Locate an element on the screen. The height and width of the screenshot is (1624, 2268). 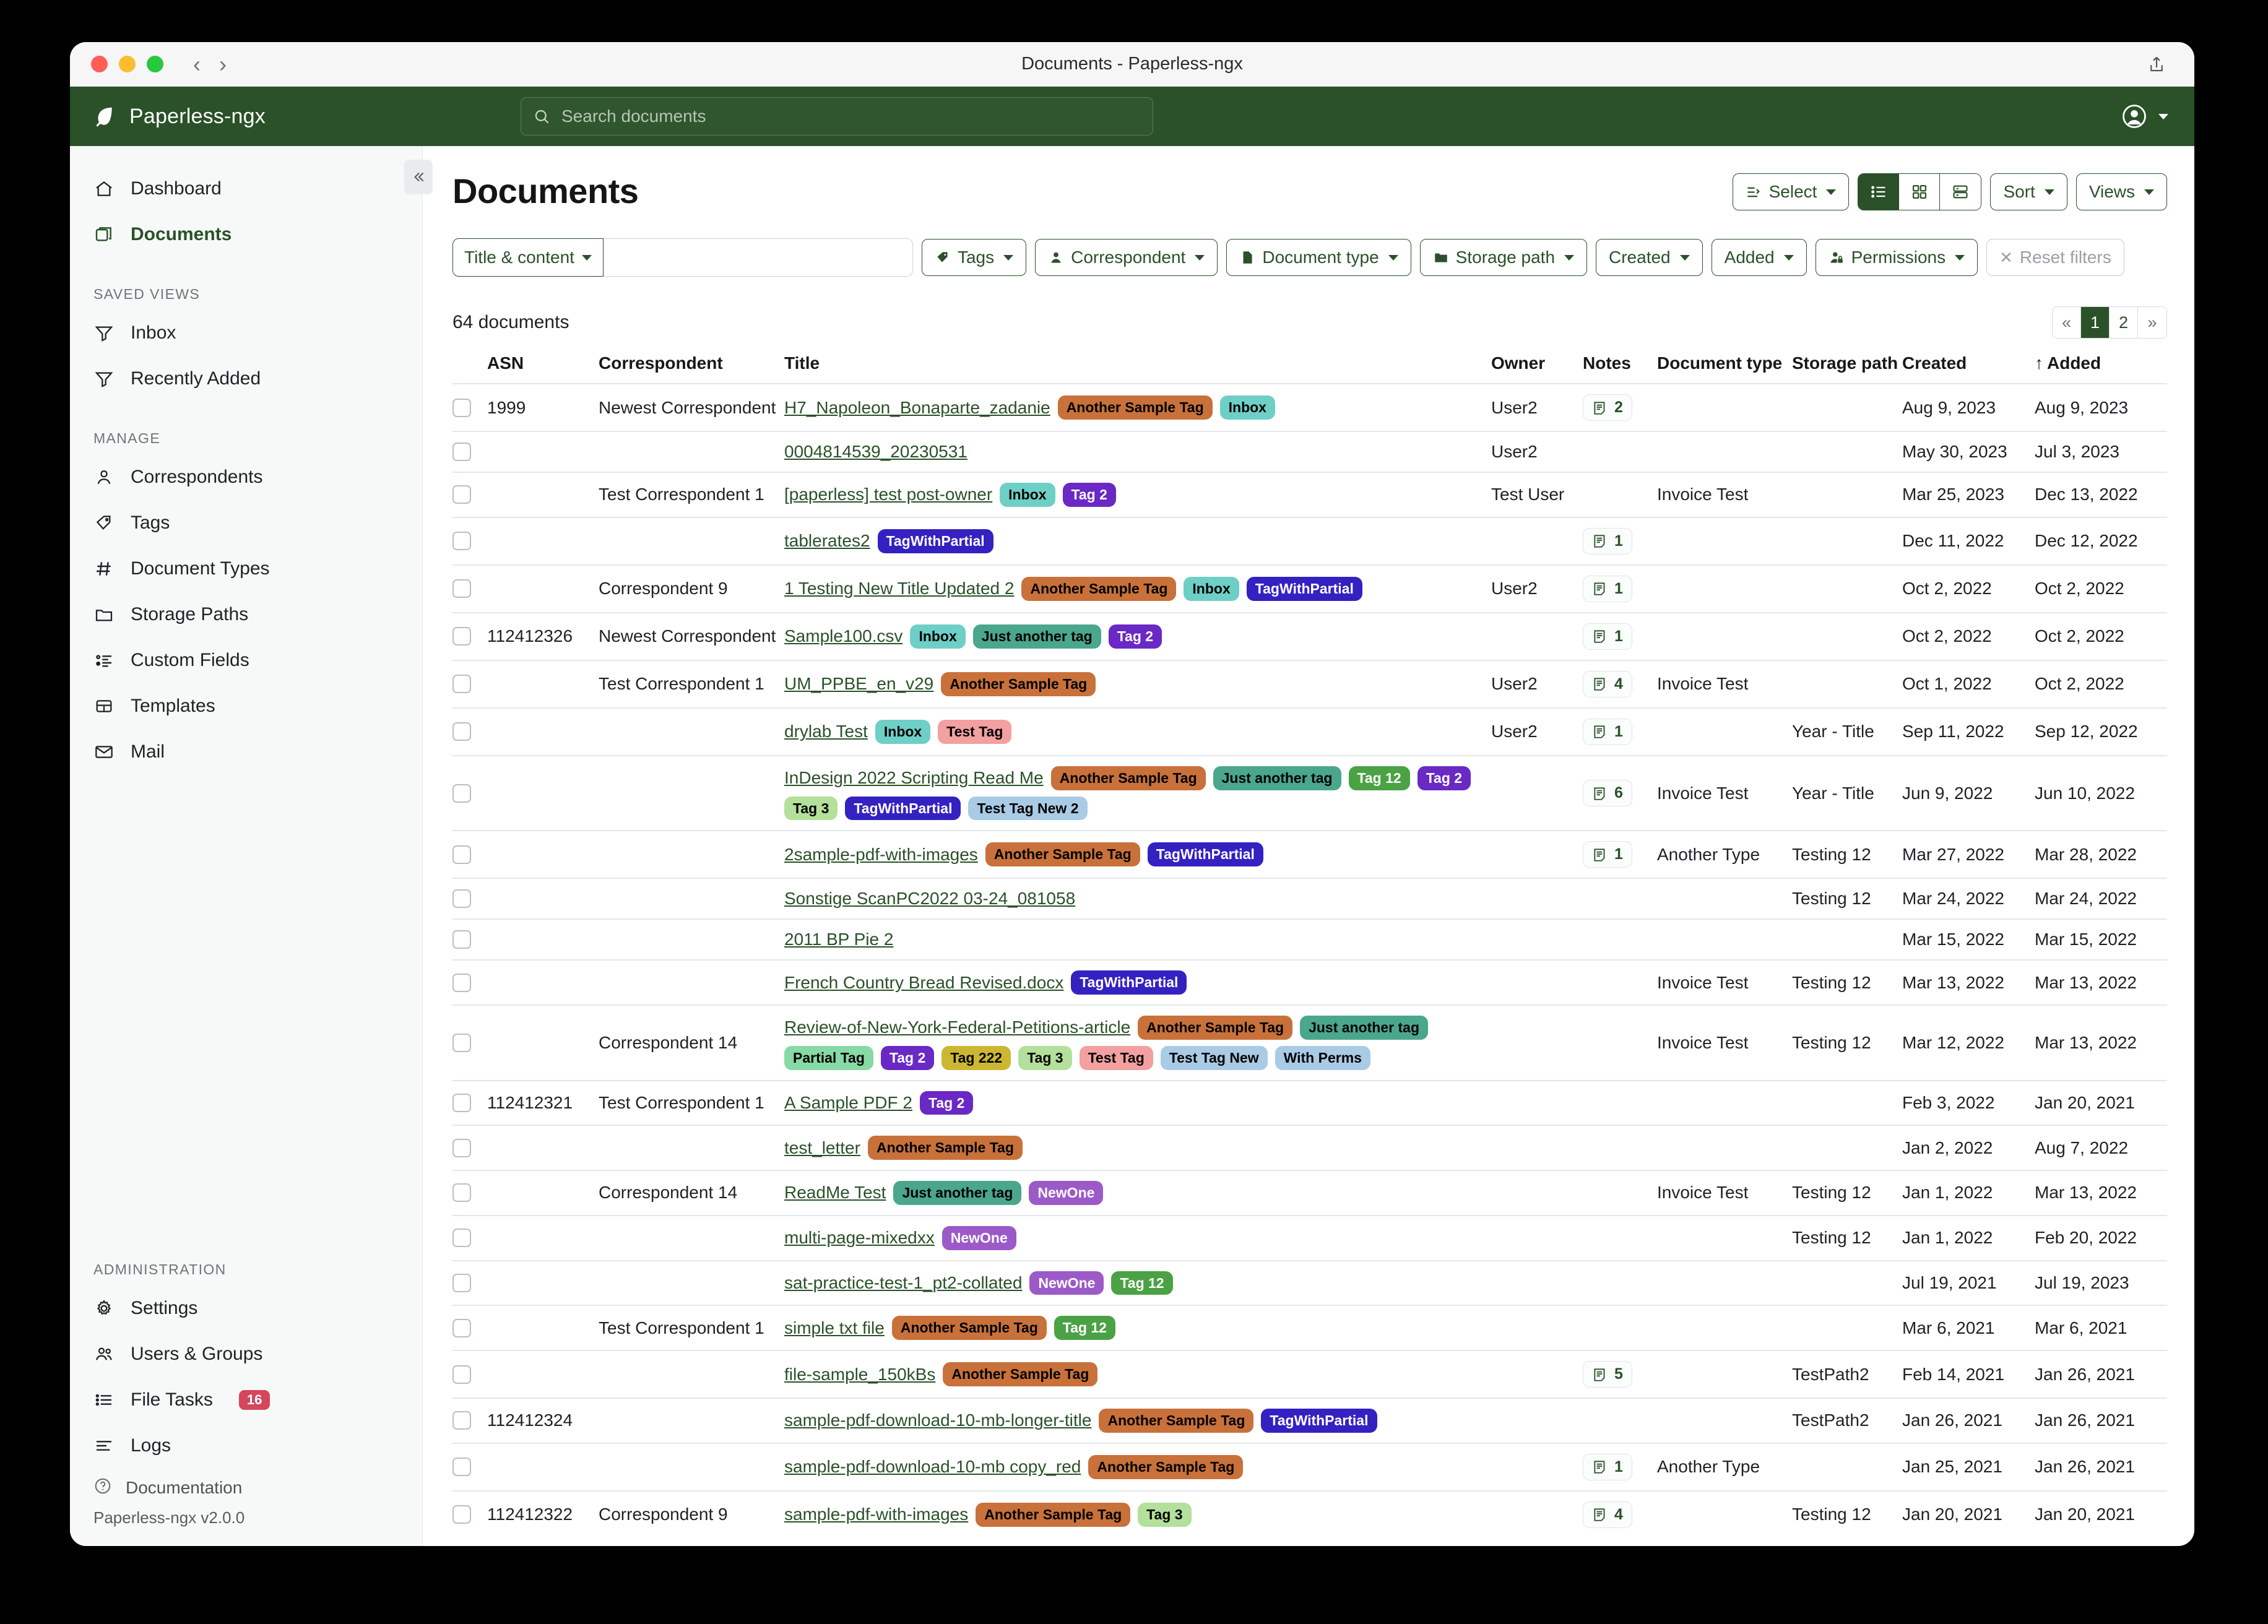
pagination-page-1: 1 is located at coordinates (2095, 323).